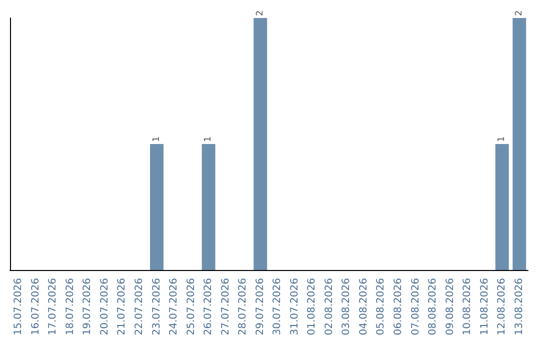 This screenshot has height=340, width=540. Describe the element at coordinates (208, 307) in the screenshot. I see `x-tick-label: 26.07.2026` at that location.